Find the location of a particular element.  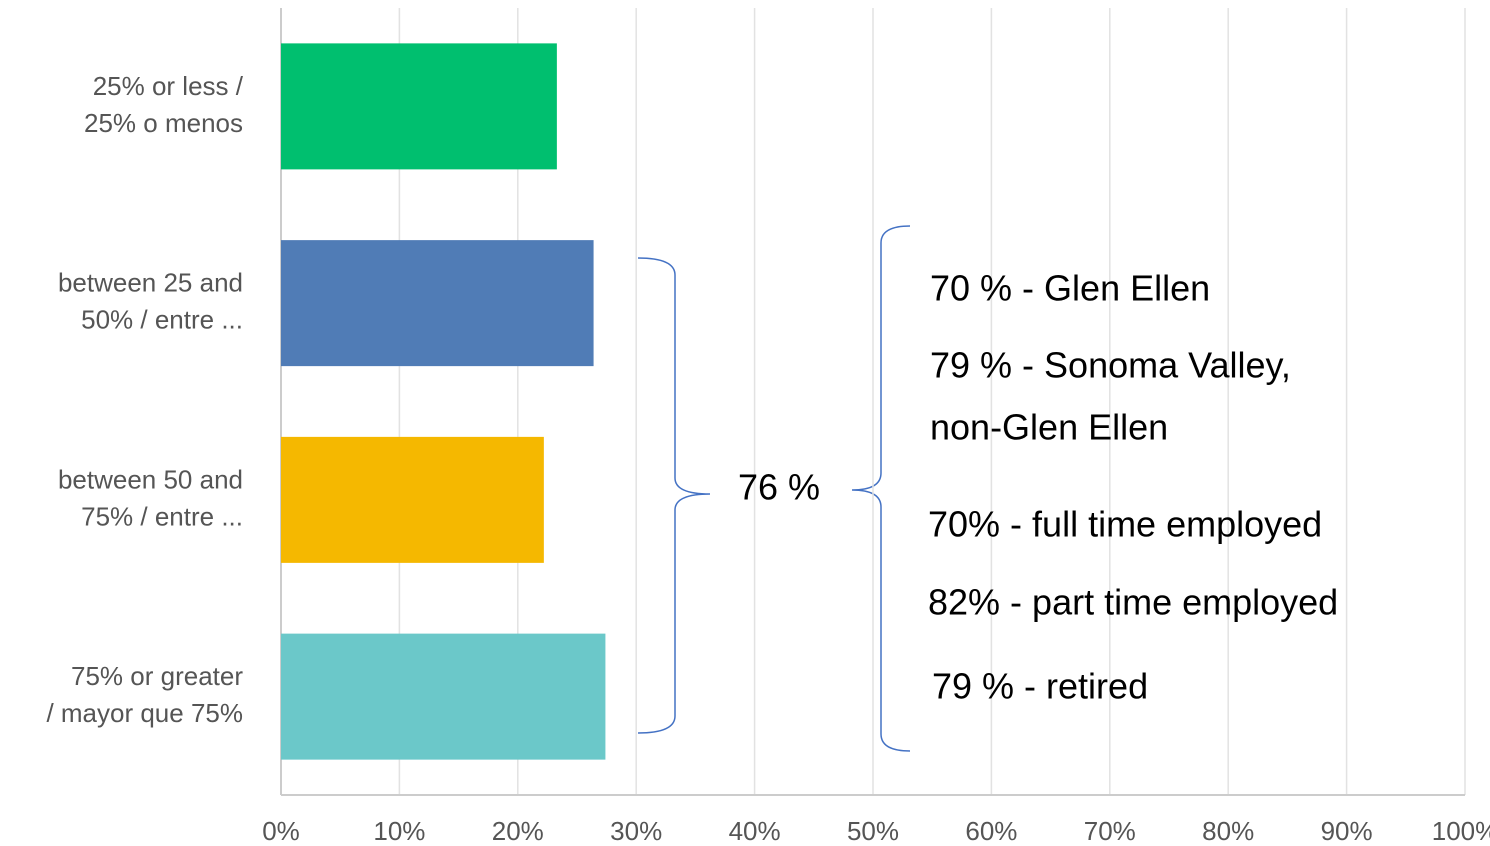

x-tick-label: 60% is located at coordinates (991, 831).